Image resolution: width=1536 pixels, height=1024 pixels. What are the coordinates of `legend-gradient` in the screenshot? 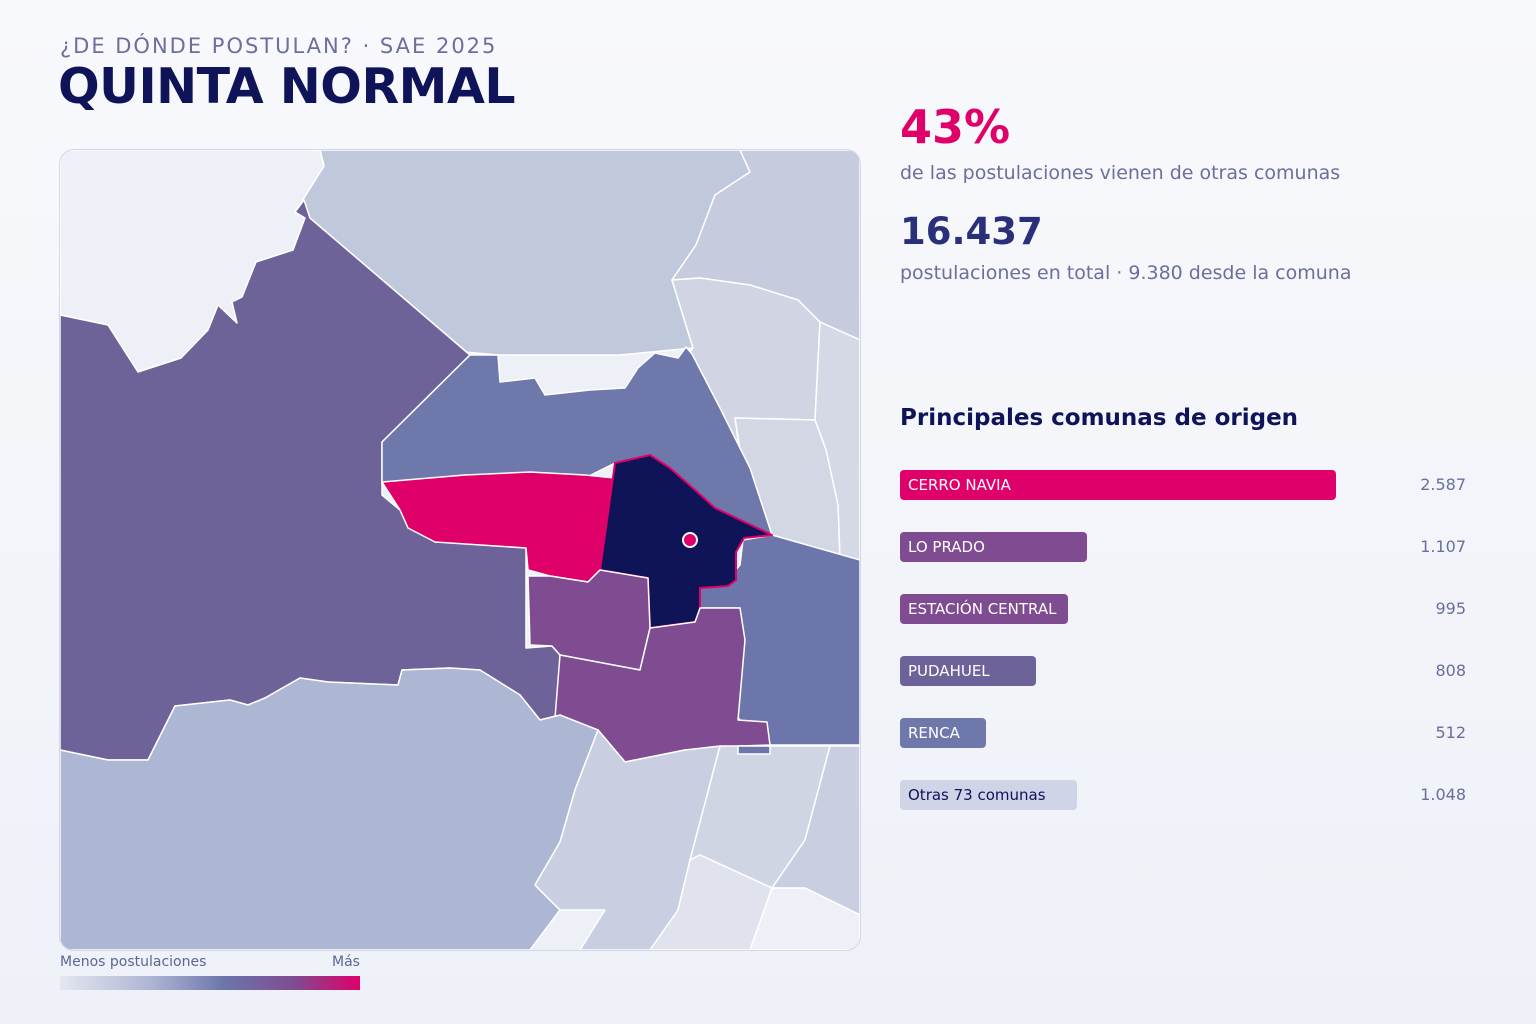 It's located at (210, 983).